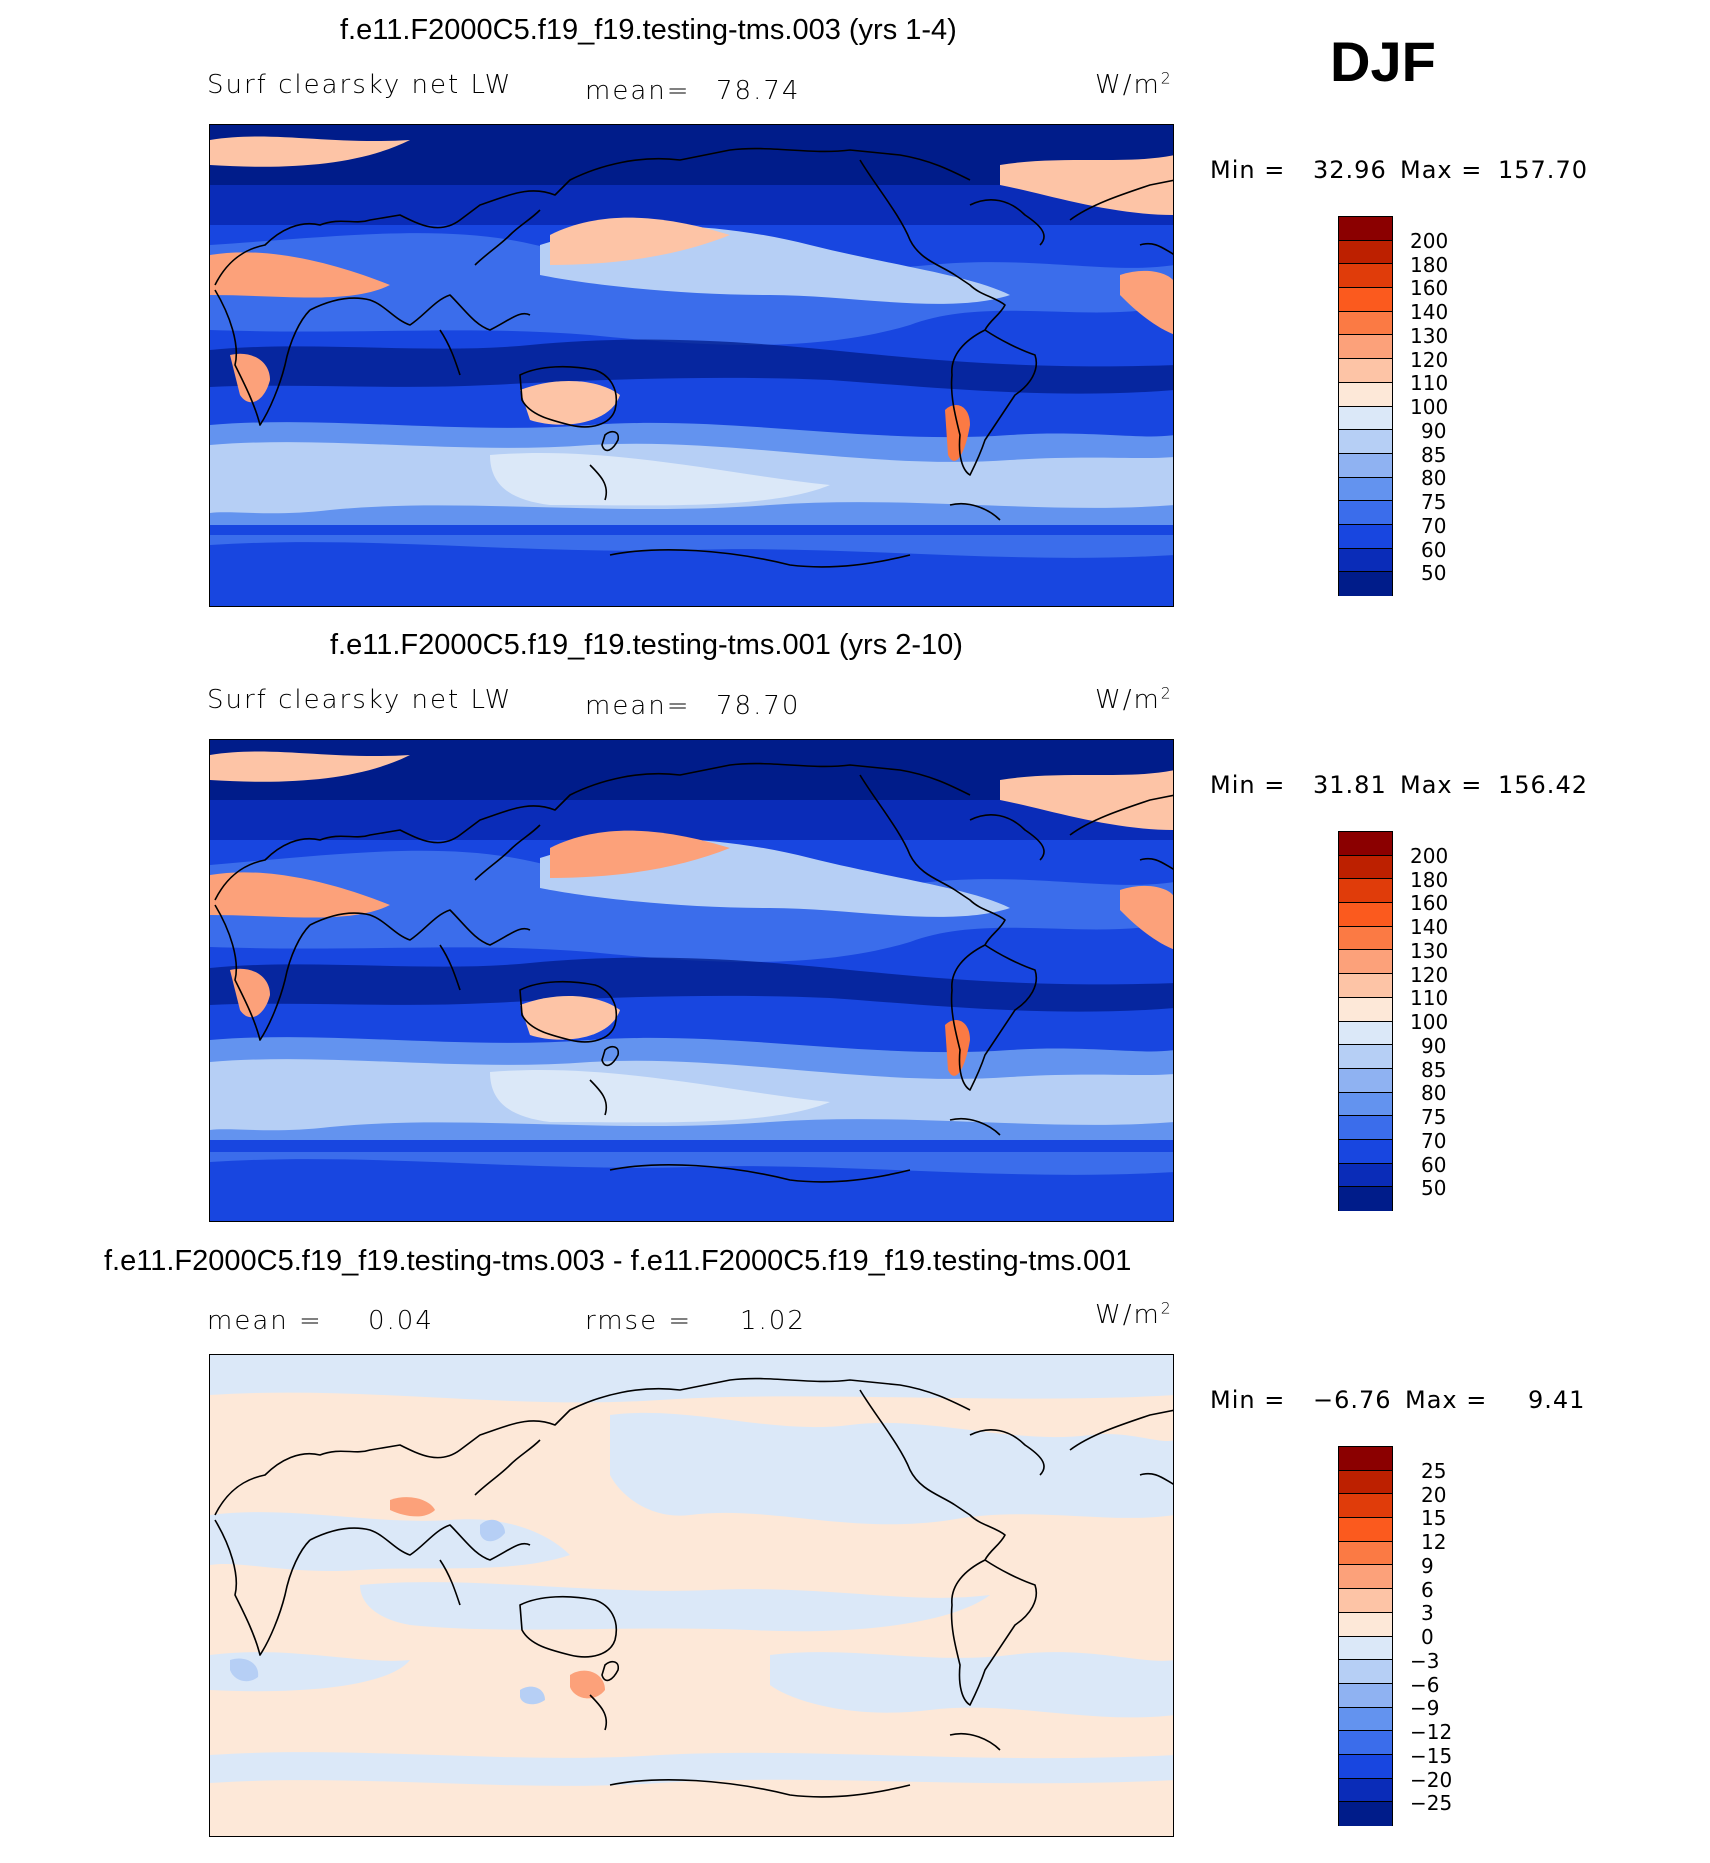  Describe the element at coordinates (1429, 312) in the screenshot. I see `colorbar-label: 140` at that location.